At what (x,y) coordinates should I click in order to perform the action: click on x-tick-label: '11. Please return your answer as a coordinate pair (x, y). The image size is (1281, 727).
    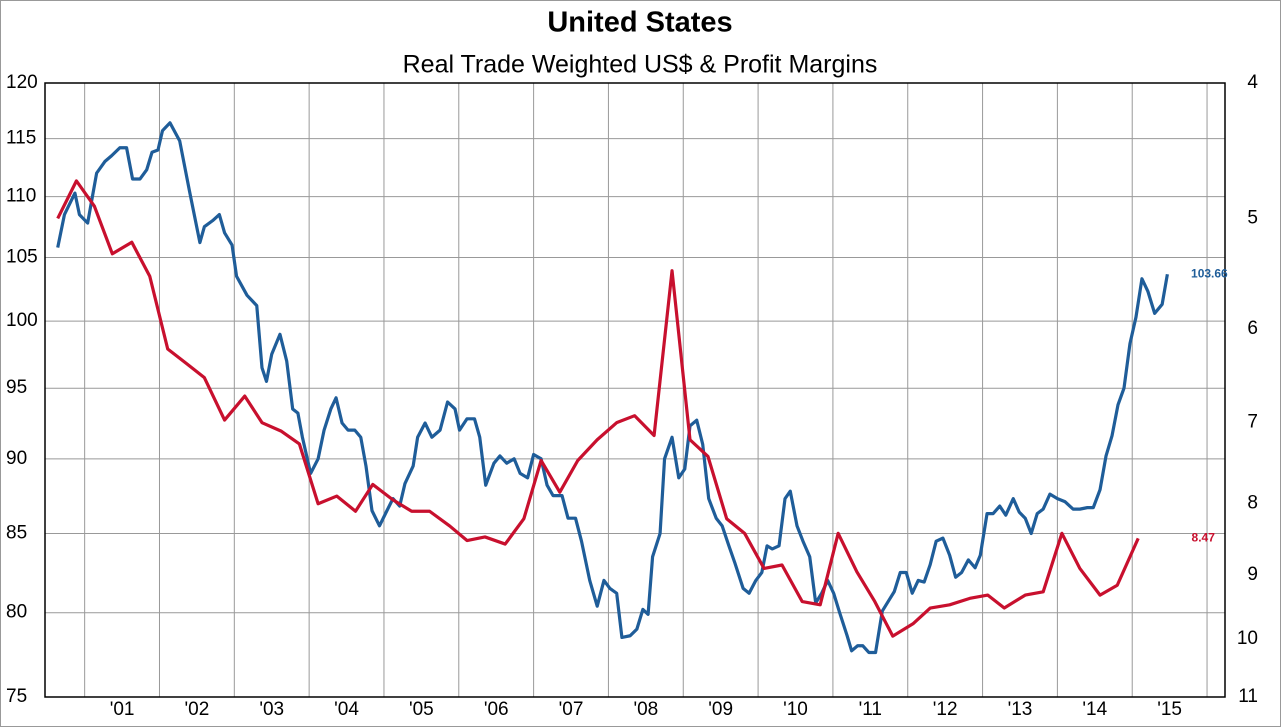
    Looking at the image, I should click on (870, 709).